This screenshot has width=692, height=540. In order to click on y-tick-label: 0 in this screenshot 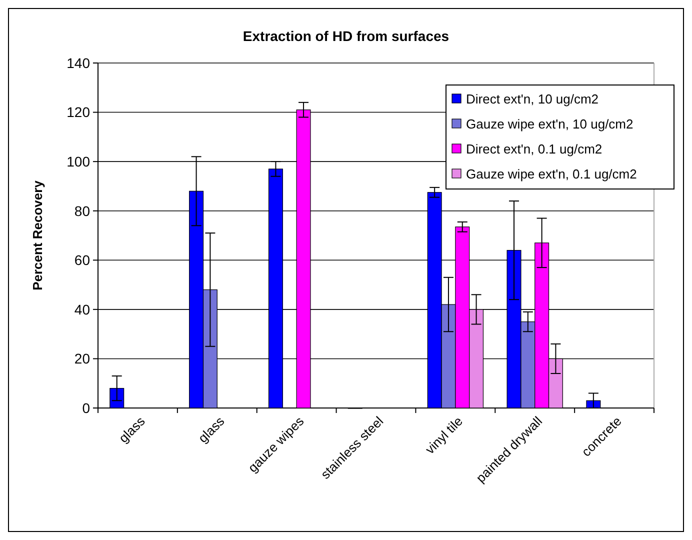, I will do `click(86, 408)`.